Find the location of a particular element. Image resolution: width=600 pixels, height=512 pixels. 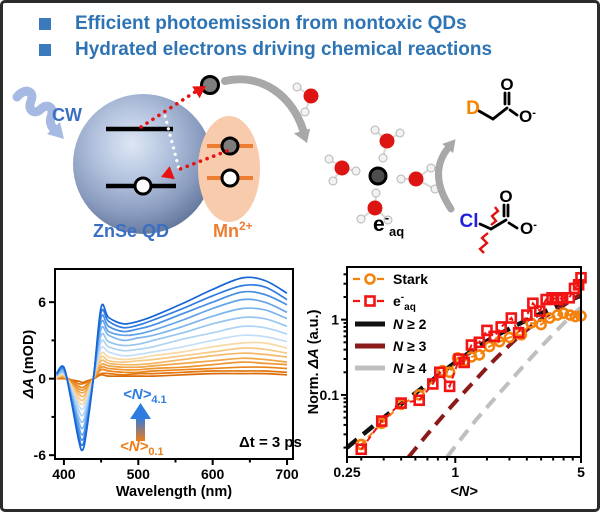

x-tick-label: 1 is located at coordinates (455, 472).